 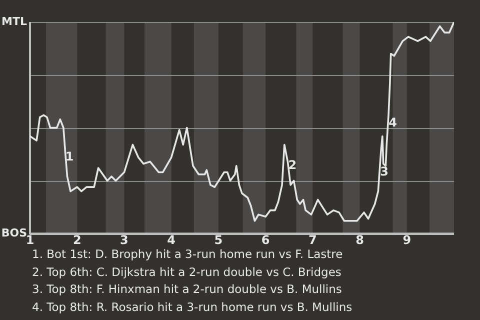 What do you see at coordinates (187, 289) in the screenshot?
I see `text: 3. Top 8th: F. Hinxman hit a 2-run double vs B. Mullins` at bounding box center [187, 289].